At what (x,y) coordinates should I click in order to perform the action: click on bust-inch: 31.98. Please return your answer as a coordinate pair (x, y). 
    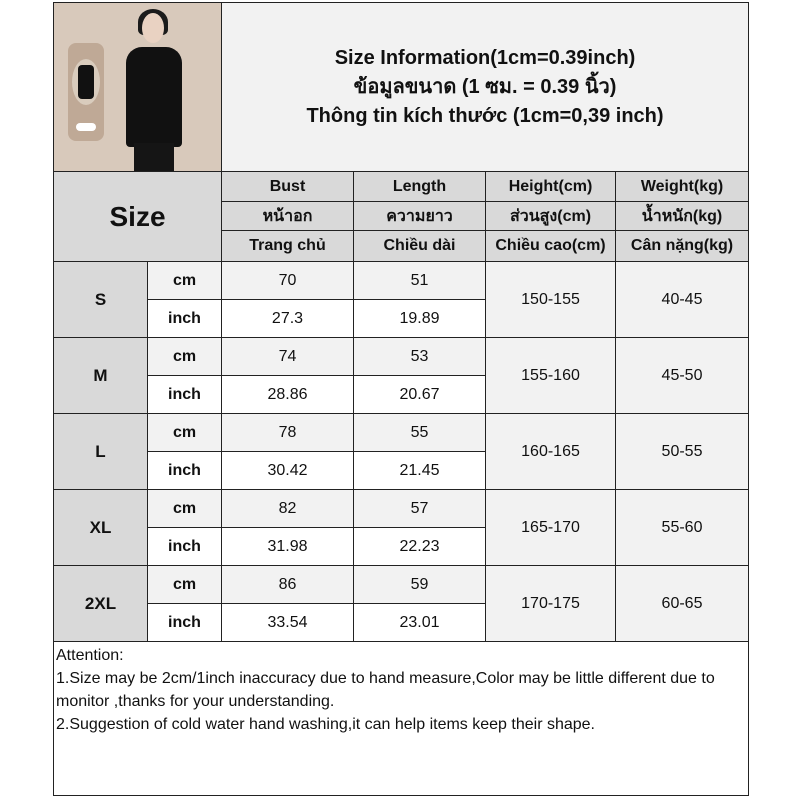
    Looking at the image, I should click on (287, 546).